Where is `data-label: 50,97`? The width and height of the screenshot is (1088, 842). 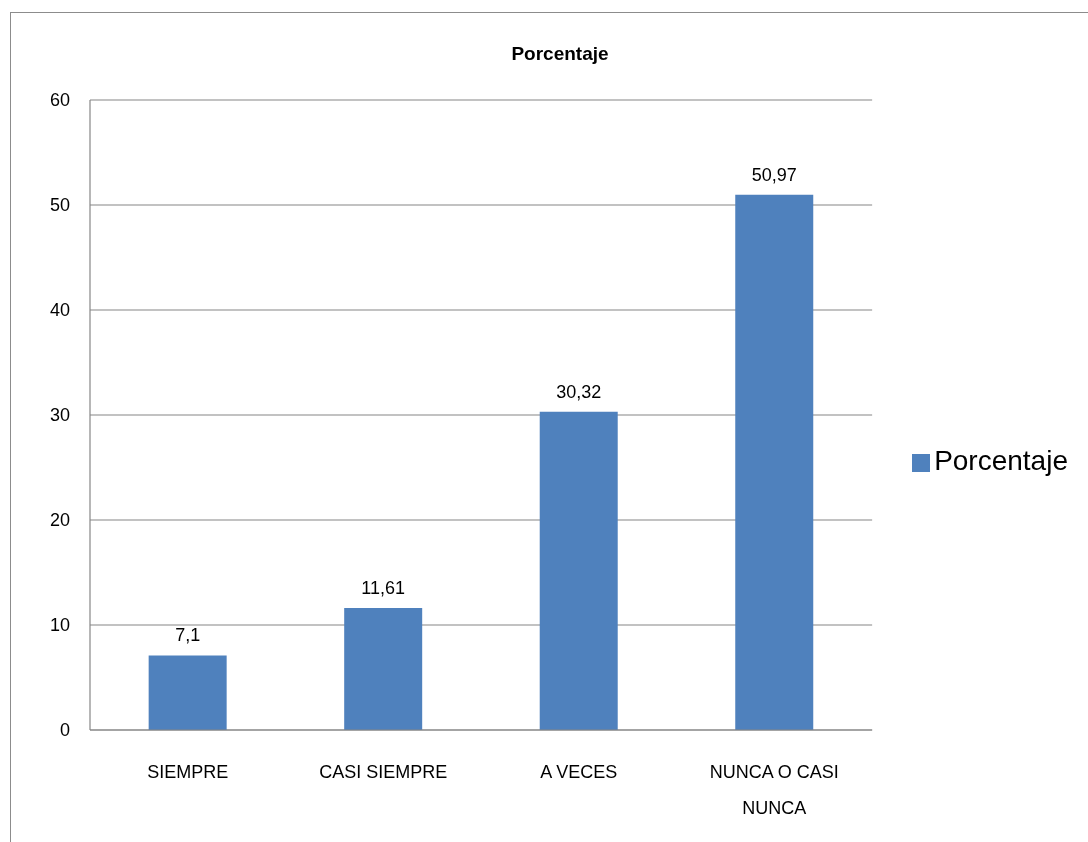
data-label: 50,97 is located at coordinates (774, 174).